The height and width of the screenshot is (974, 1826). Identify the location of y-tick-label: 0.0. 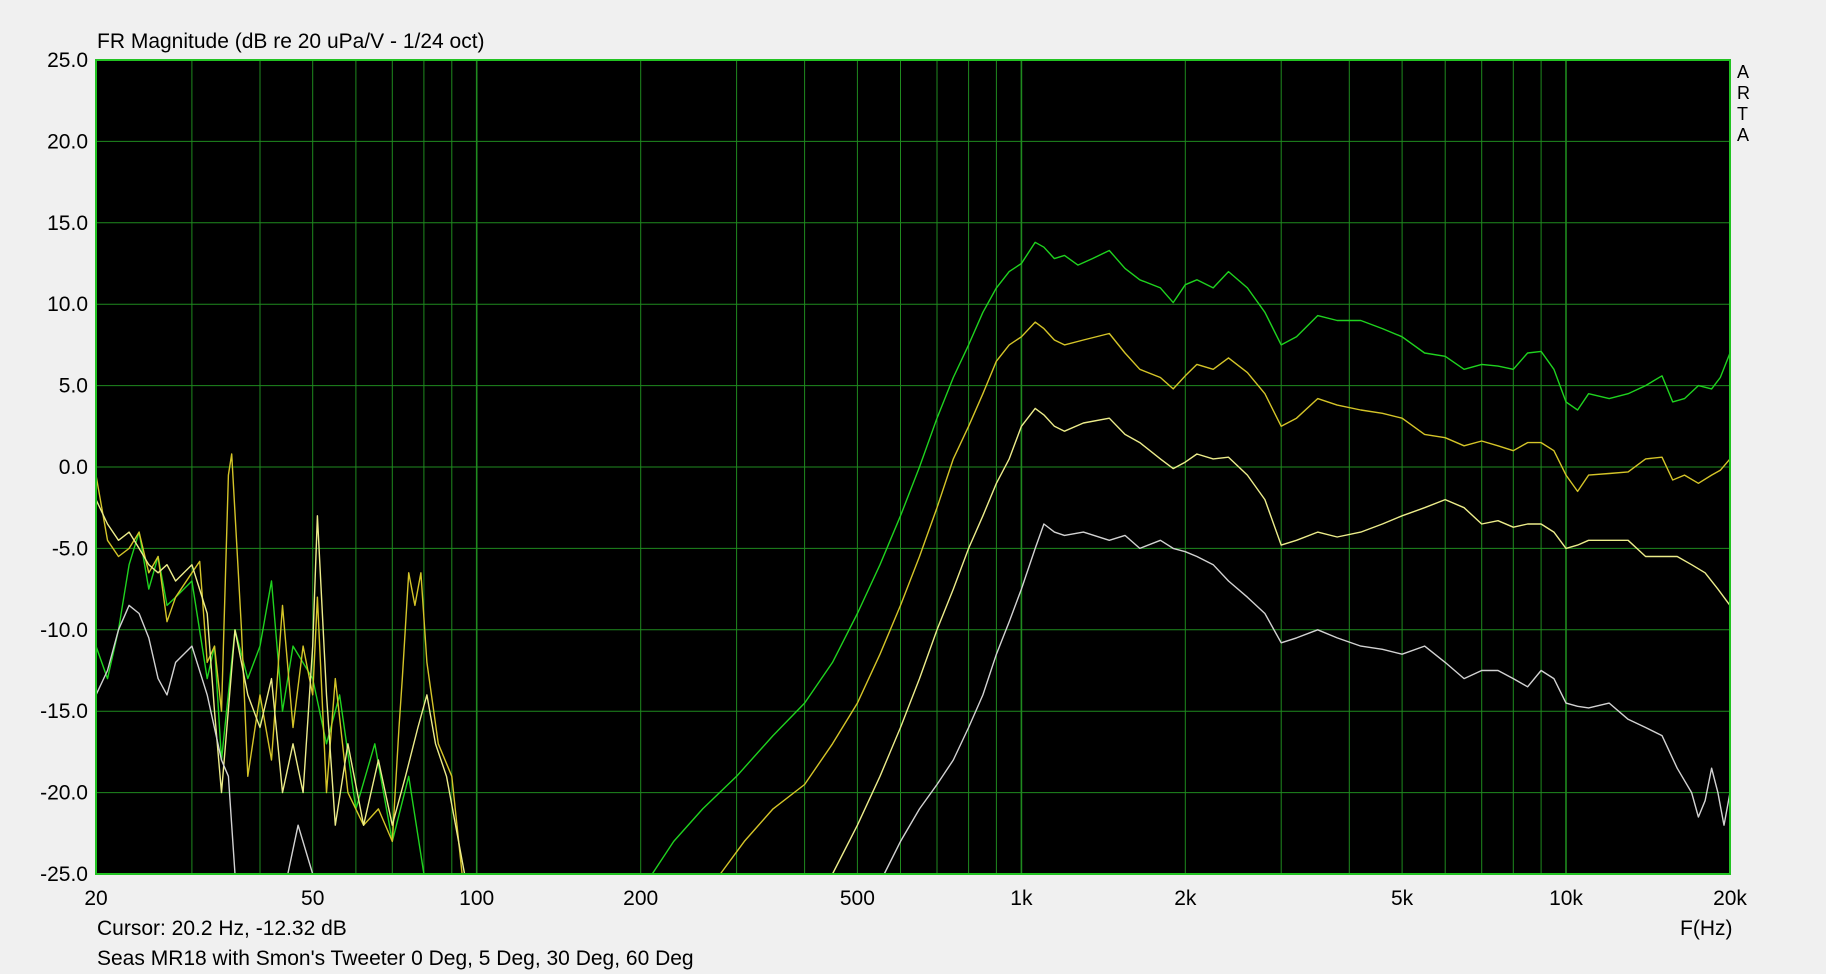
(73, 467).